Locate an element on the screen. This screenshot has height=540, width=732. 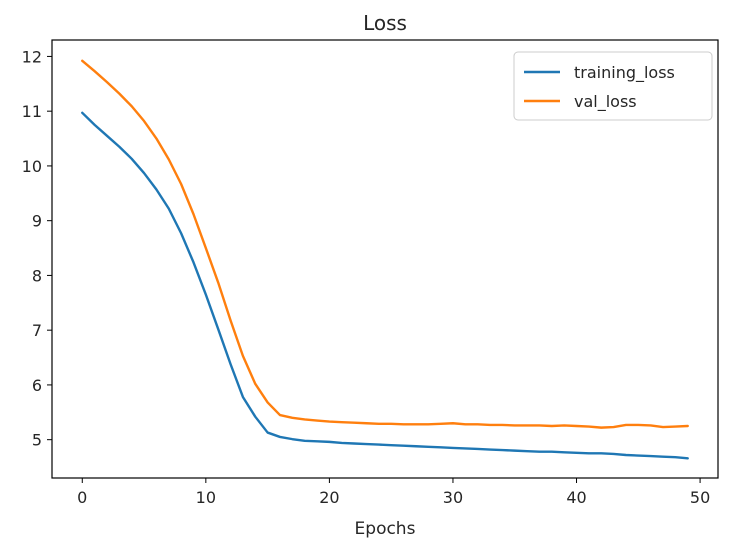
x-tick-label: 50 is located at coordinates (700, 497).